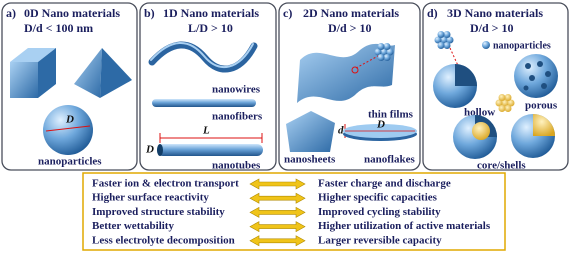  Describe the element at coordinates (70, 162) in the screenshot. I see `item-label: nanoparticles` at that location.